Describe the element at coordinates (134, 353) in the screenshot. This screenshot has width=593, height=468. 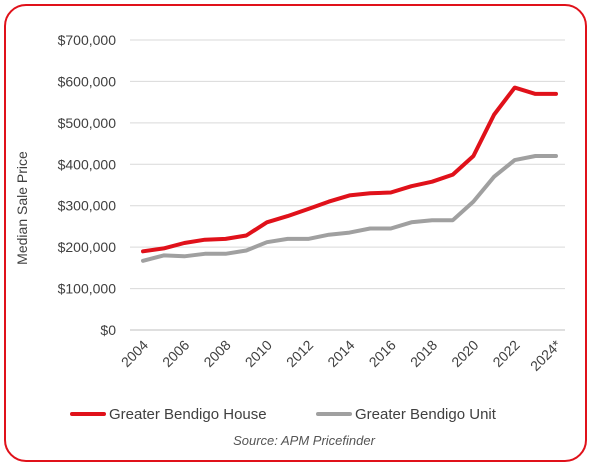
I see `x-tick-label: 2004` at that location.